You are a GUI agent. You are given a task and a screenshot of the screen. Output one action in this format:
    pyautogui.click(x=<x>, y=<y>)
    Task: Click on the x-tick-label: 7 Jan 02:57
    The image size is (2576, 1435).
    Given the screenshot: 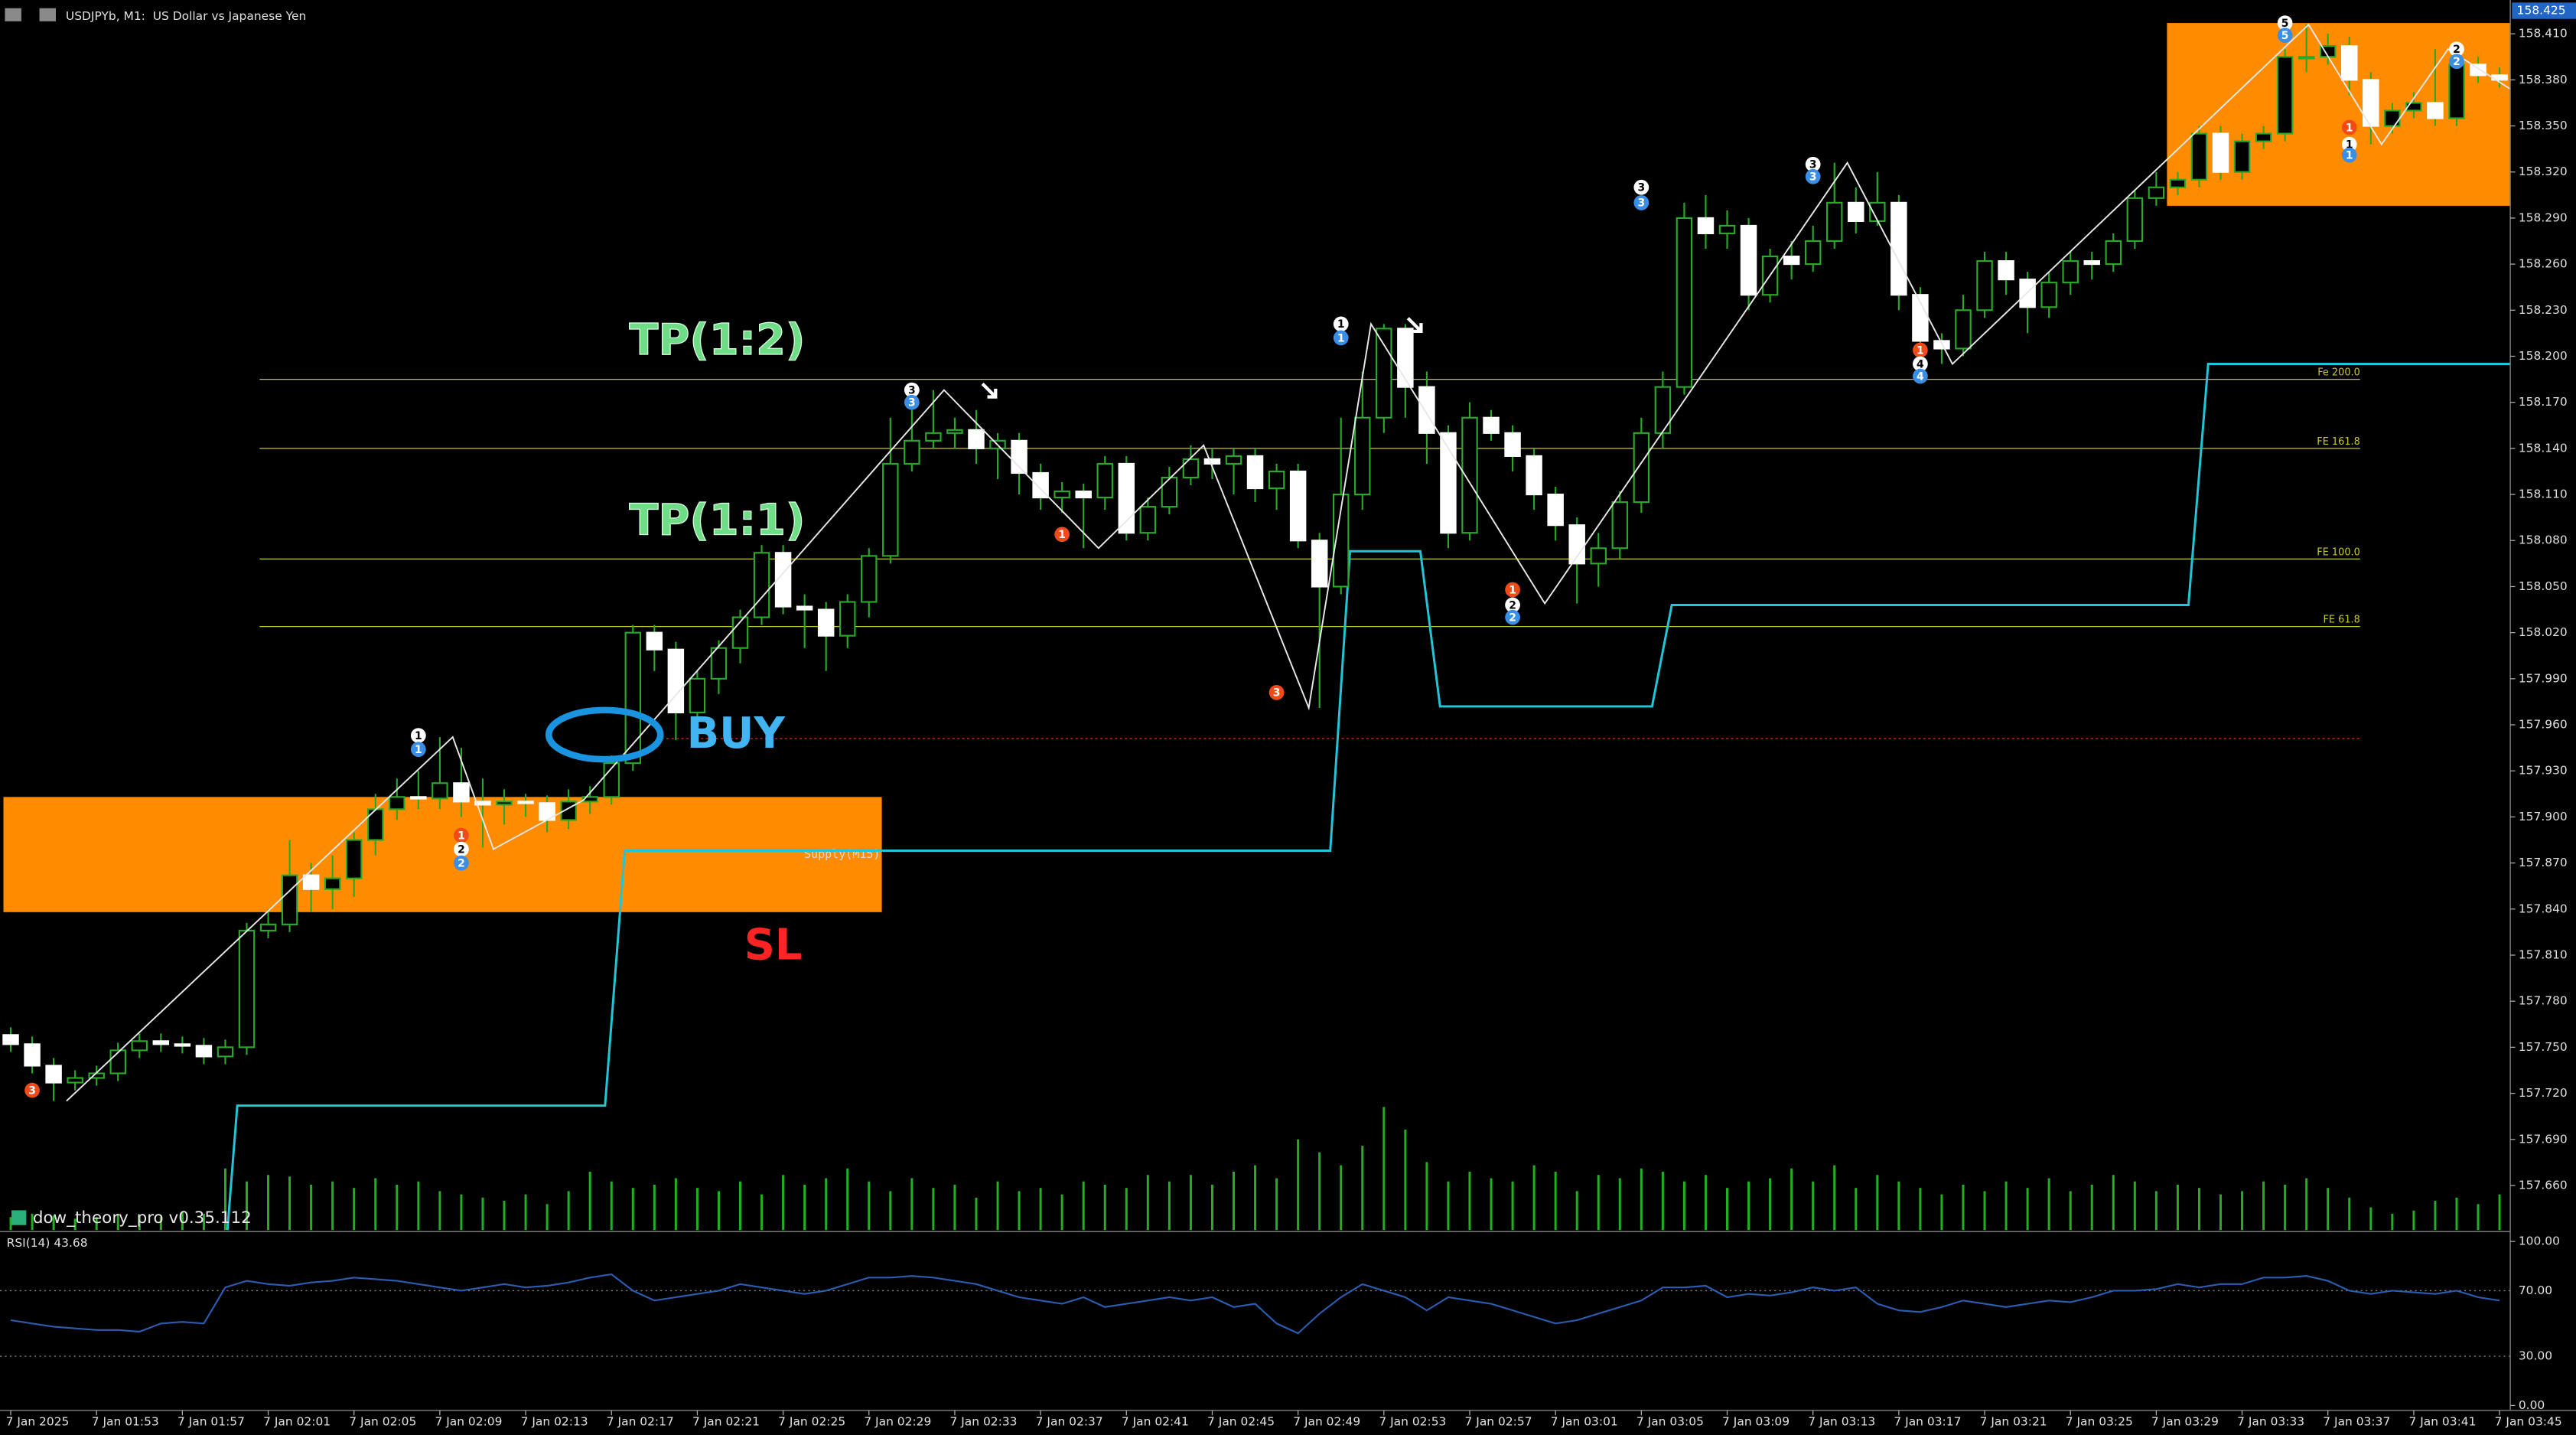 What is the action you would take?
    pyautogui.click(x=1499, y=1421)
    